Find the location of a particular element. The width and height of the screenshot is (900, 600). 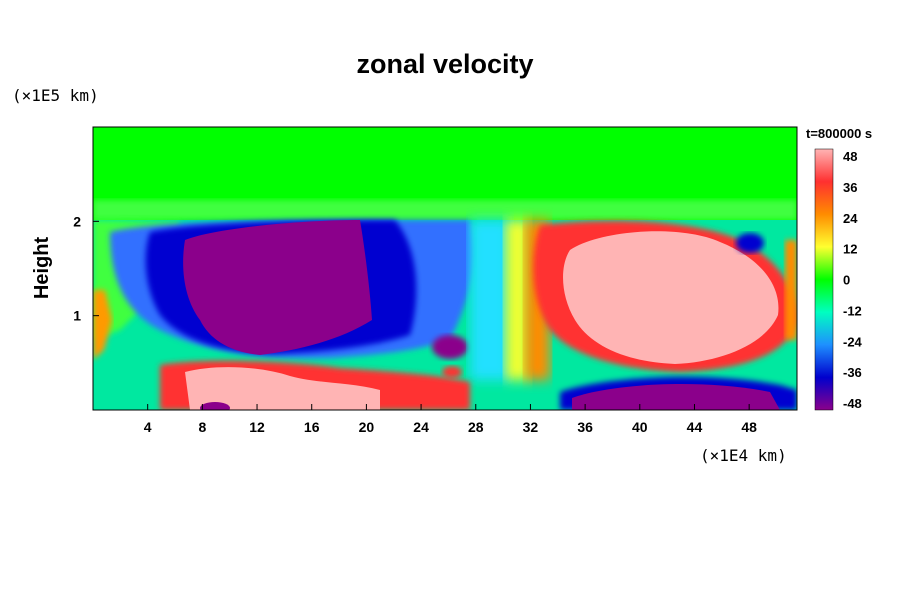

lower-east-core is located at coordinates (282, 388).